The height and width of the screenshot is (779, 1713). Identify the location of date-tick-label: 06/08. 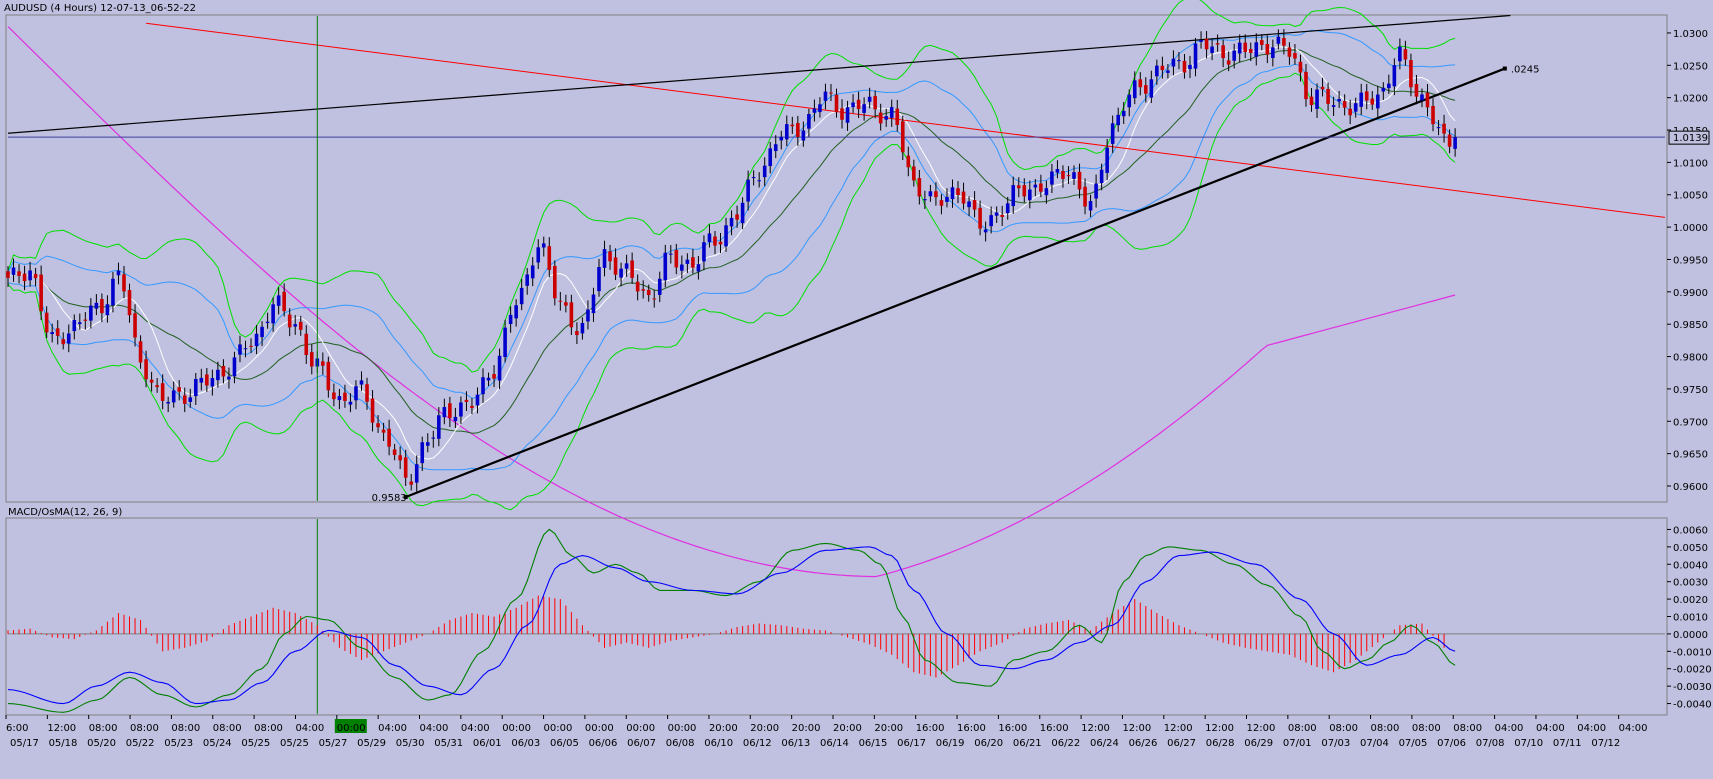
(680, 743).